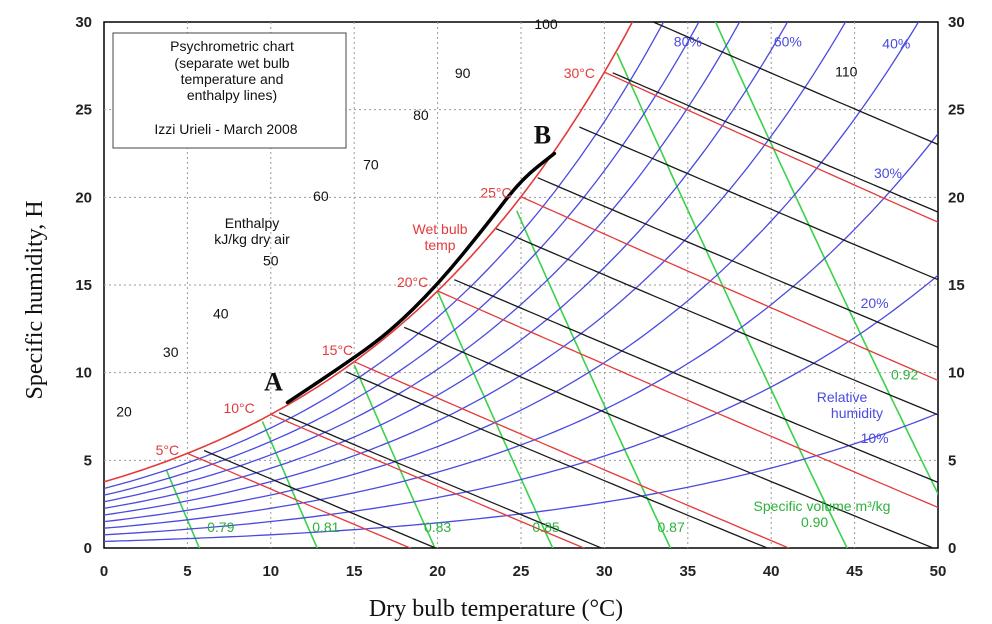  What do you see at coordinates (496, 609) in the screenshot?
I see `x-axis-title: Dry bulb temperature (°C)` at bounding box center [496, 609].